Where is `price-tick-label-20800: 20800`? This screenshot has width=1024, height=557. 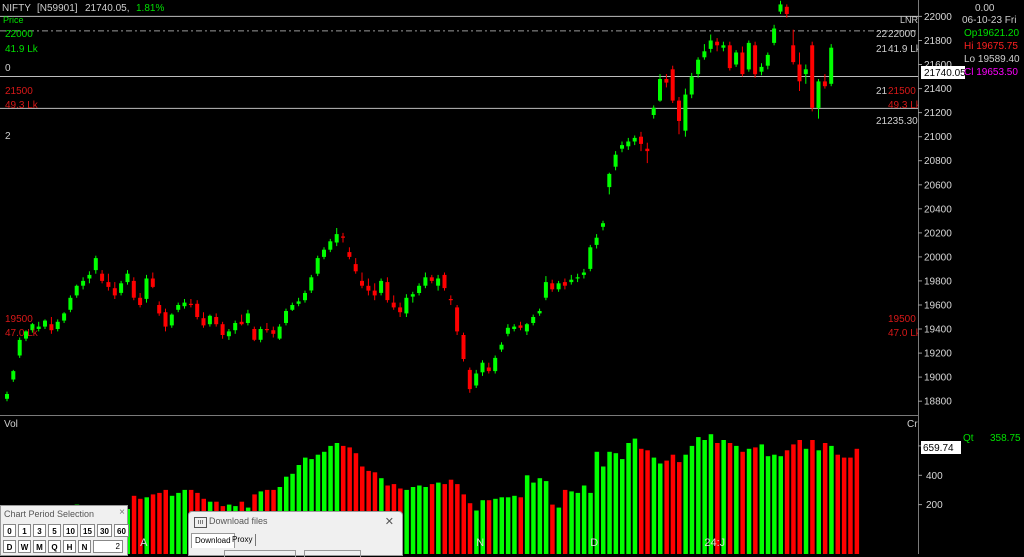 price-tick-label-20800: 20800 is located at coordinates (938, 161).